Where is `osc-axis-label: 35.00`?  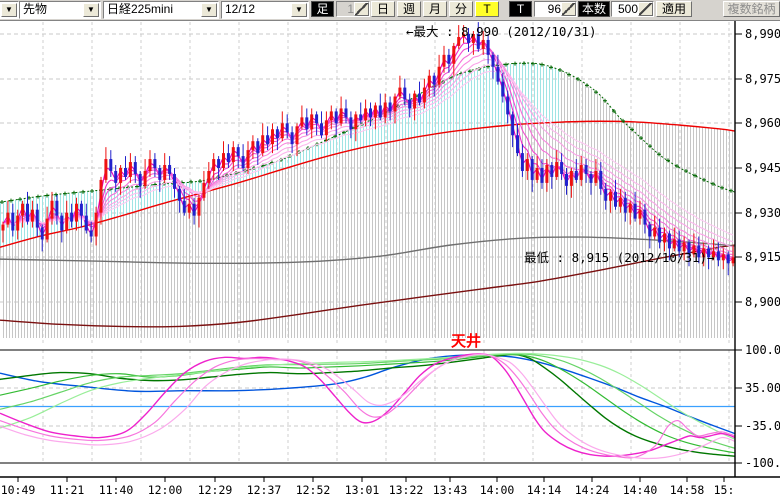
osc-axis-label: 35.00 is located at coordinates (762, 388).